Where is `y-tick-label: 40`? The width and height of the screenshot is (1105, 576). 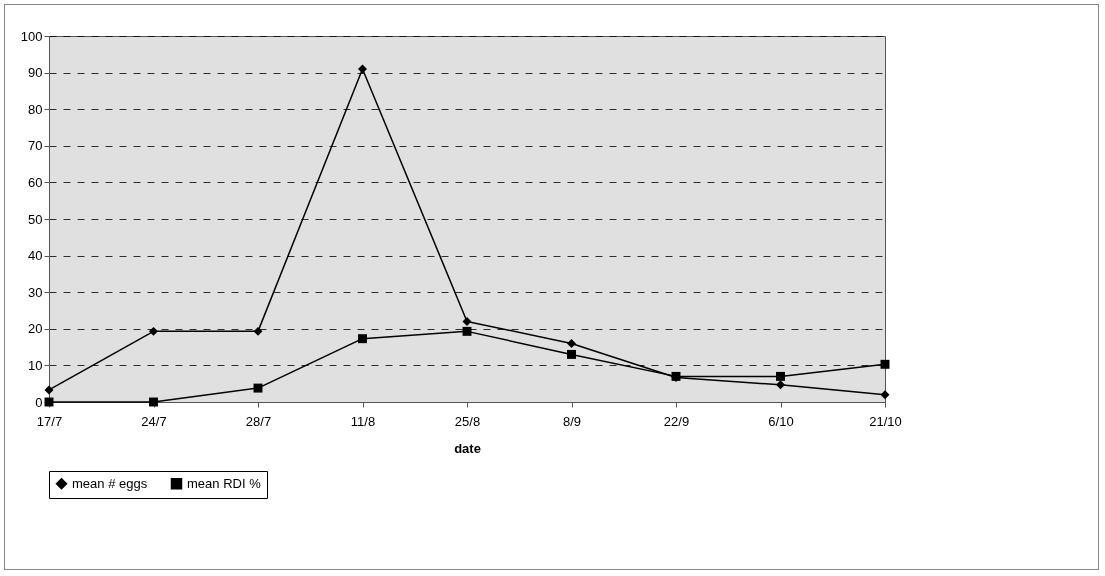 y-tick-label: 40 is located at coordinates (35, 256).